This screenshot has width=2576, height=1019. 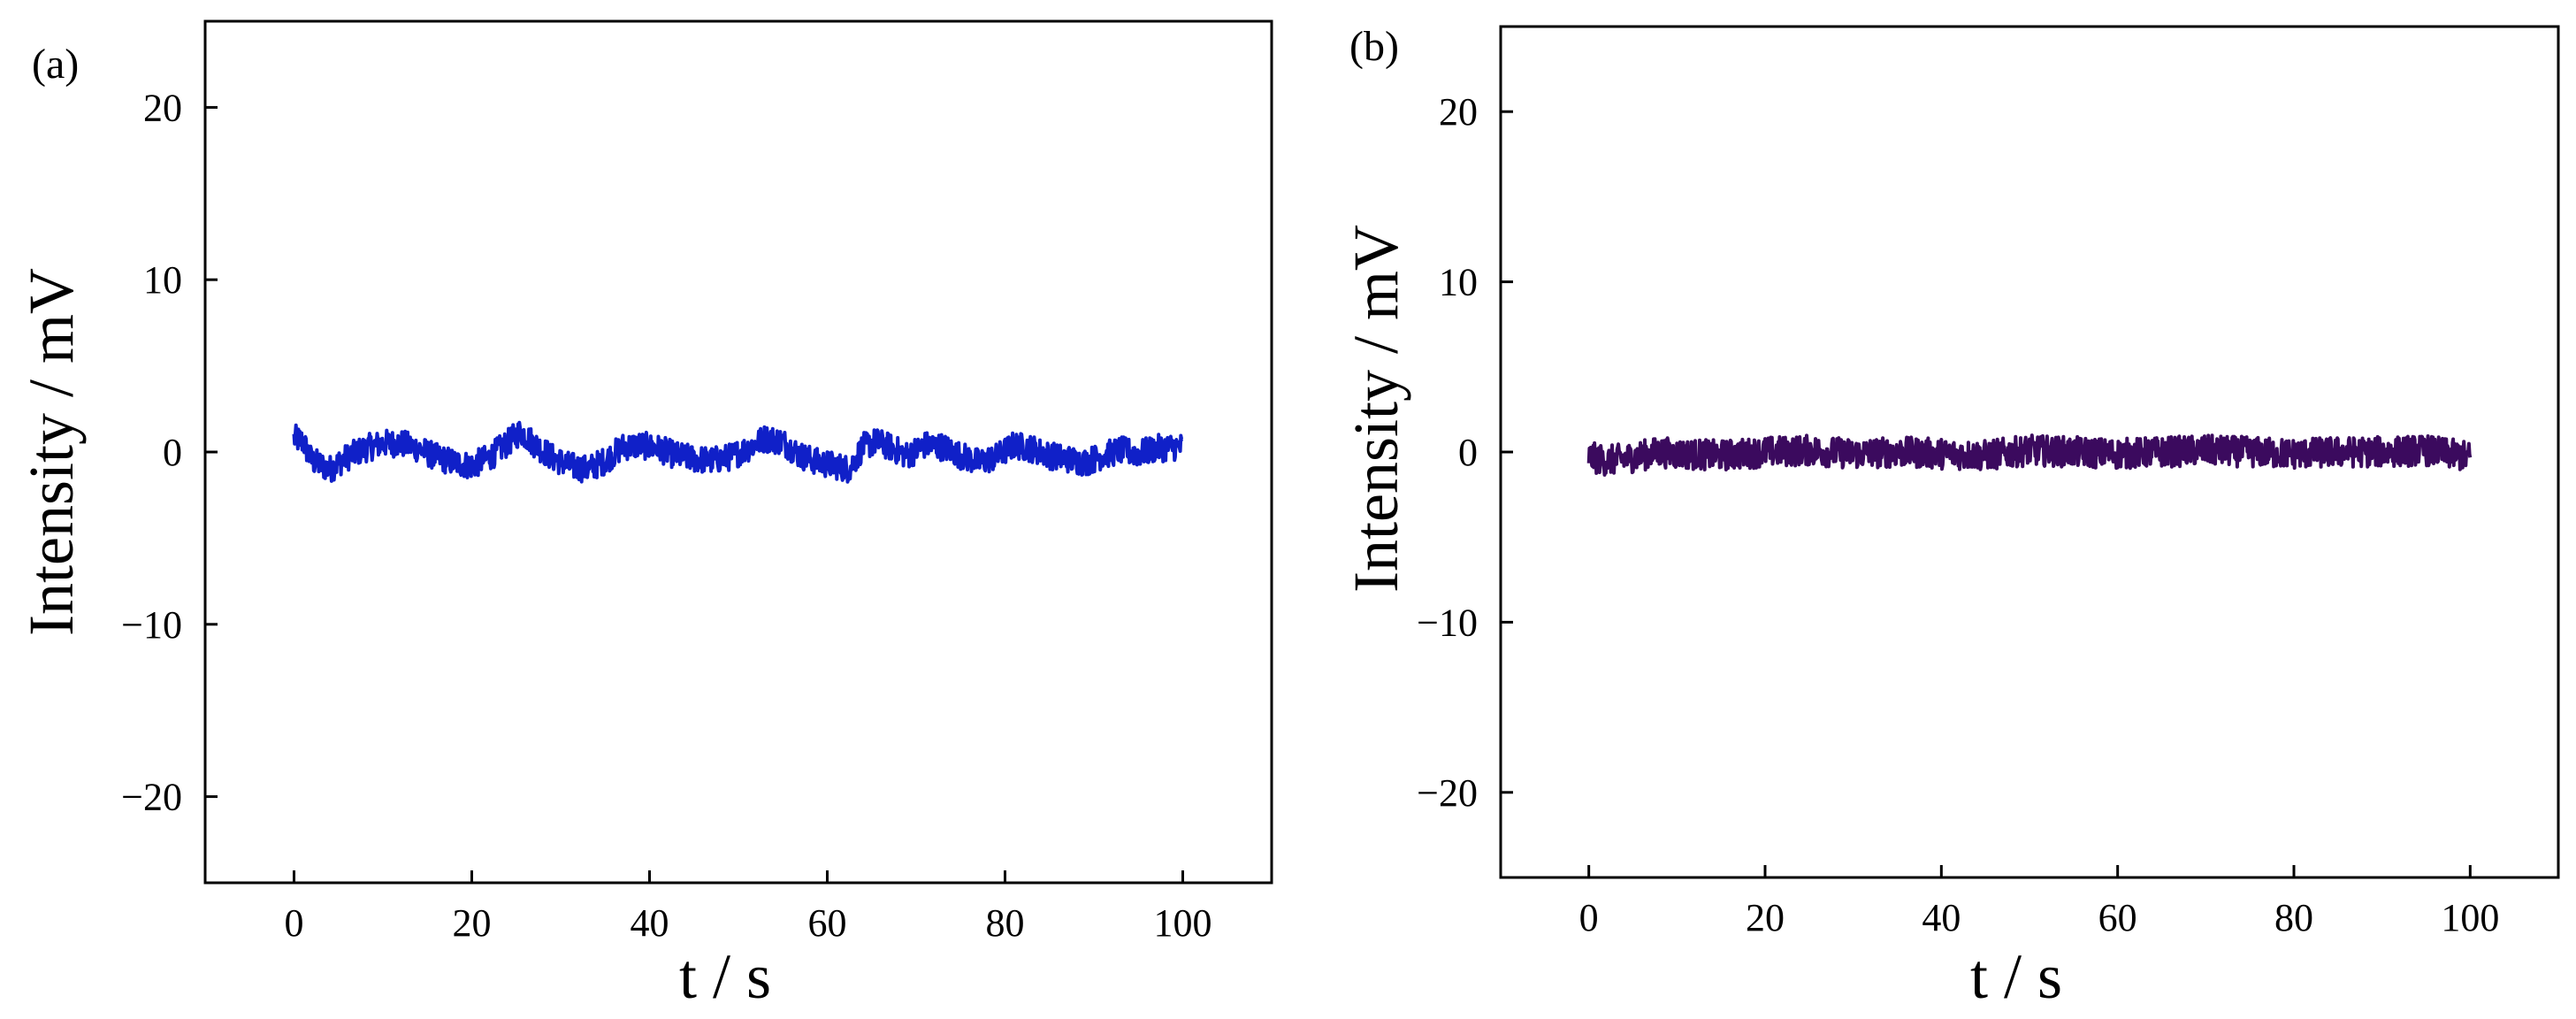 I want to click on panel-label: (a), so click(x=55, y=64).